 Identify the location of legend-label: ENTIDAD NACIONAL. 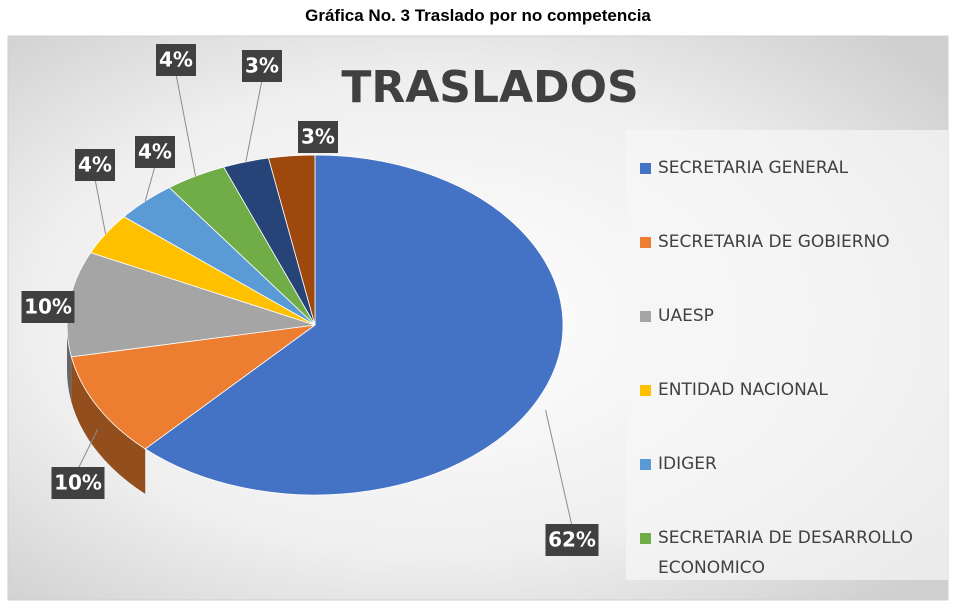
(743, 390).